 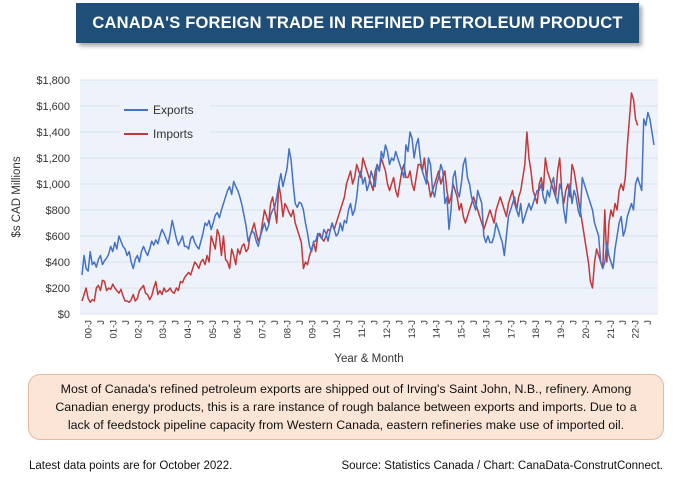 What do you see at coordinates (561, 329) in the screenshot?
I see `x-tick-label: 19-J` at bounding box center [561, 329].